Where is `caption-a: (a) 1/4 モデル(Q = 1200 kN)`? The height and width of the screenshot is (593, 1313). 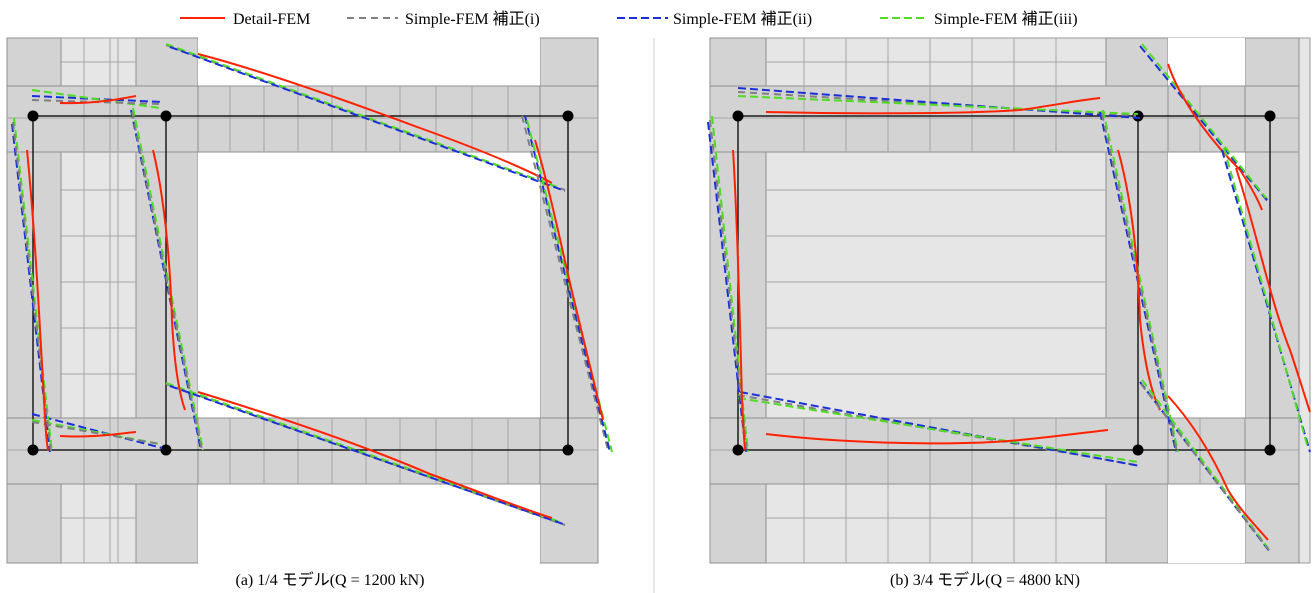 caption-a: (a) 1/4 モデル(Q = 1200 kN) is located at coordinates (330, 579).